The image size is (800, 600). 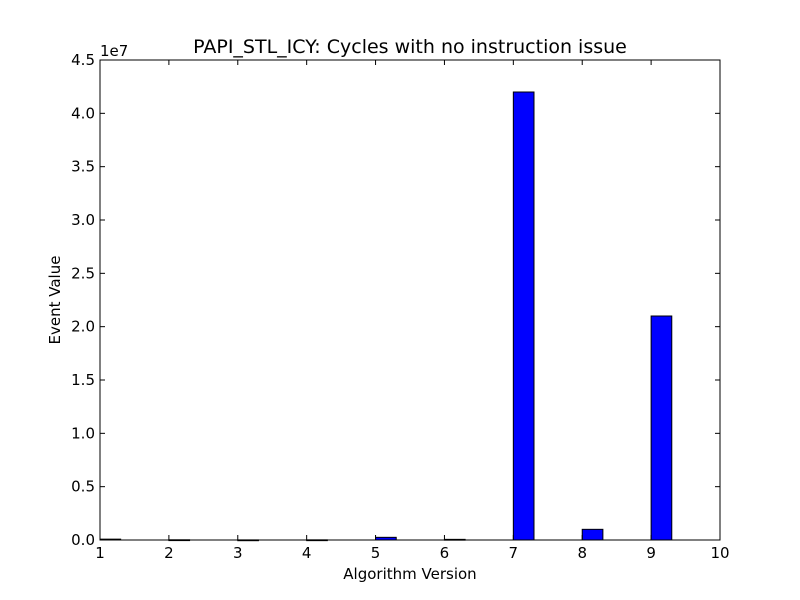 What do you see at coordinates (238, 553) in the screenshot?
I see `x-tick-label: 3` at bounding box center [238, 553].